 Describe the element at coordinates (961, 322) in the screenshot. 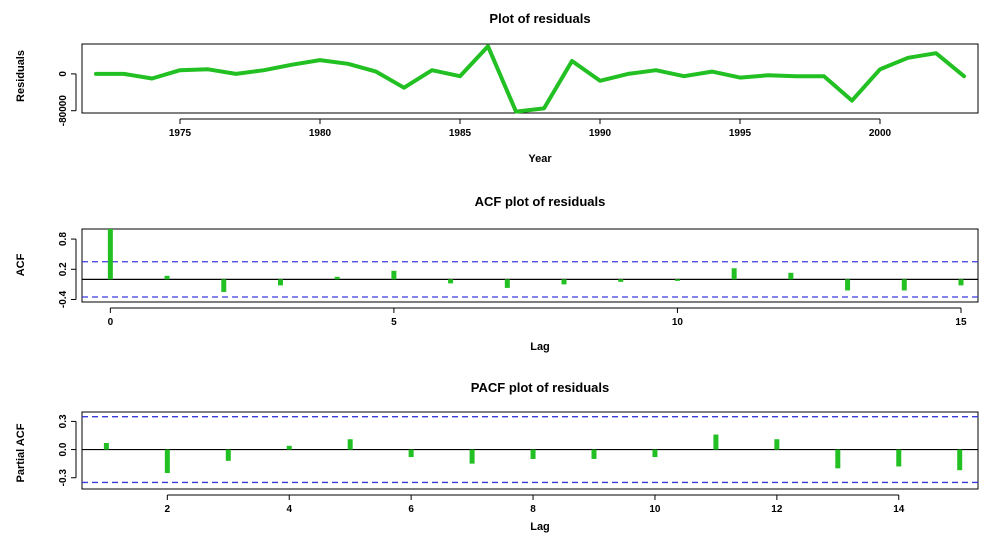

I see `acf-x-tick-label: 15` at that location.